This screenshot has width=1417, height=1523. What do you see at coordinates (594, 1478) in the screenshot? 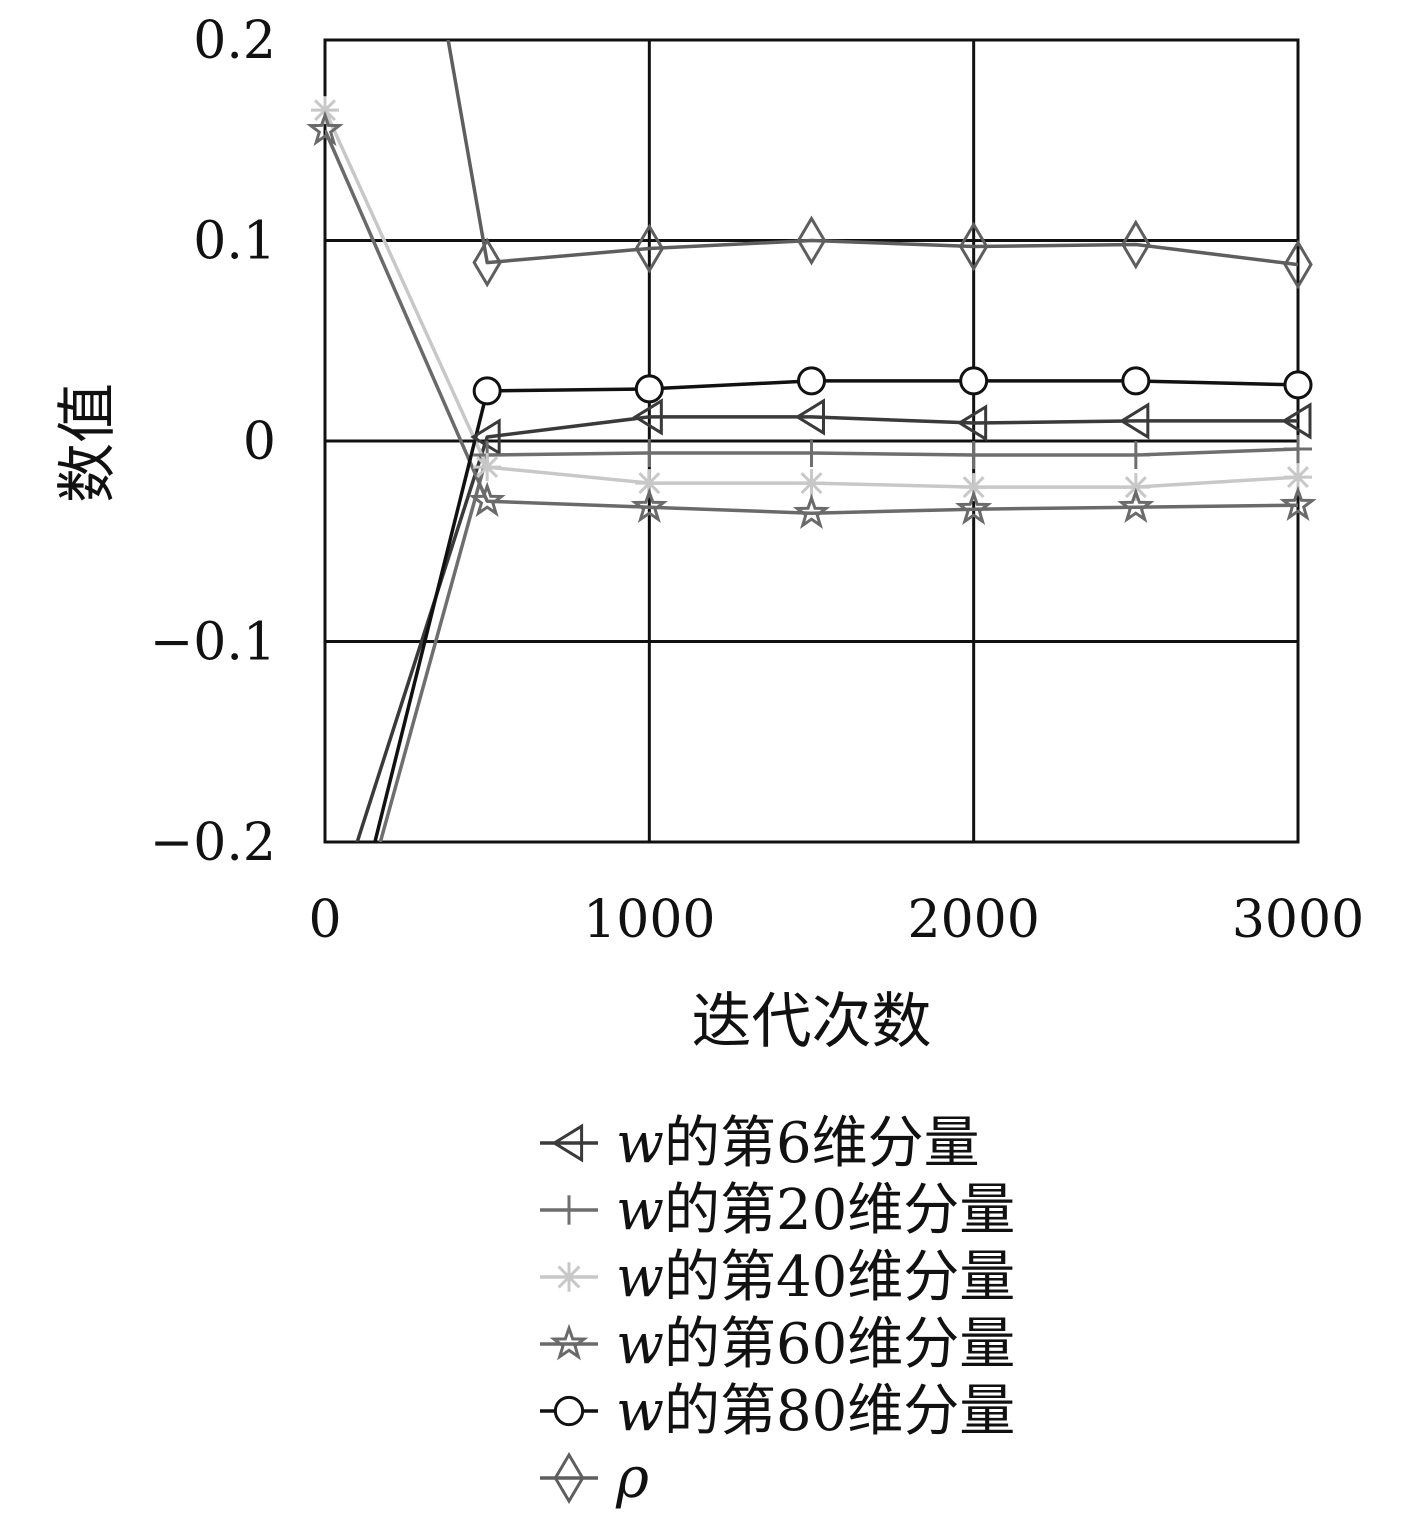
I see `legend-item-rho: ρ` at bounding box center [594, 1478].